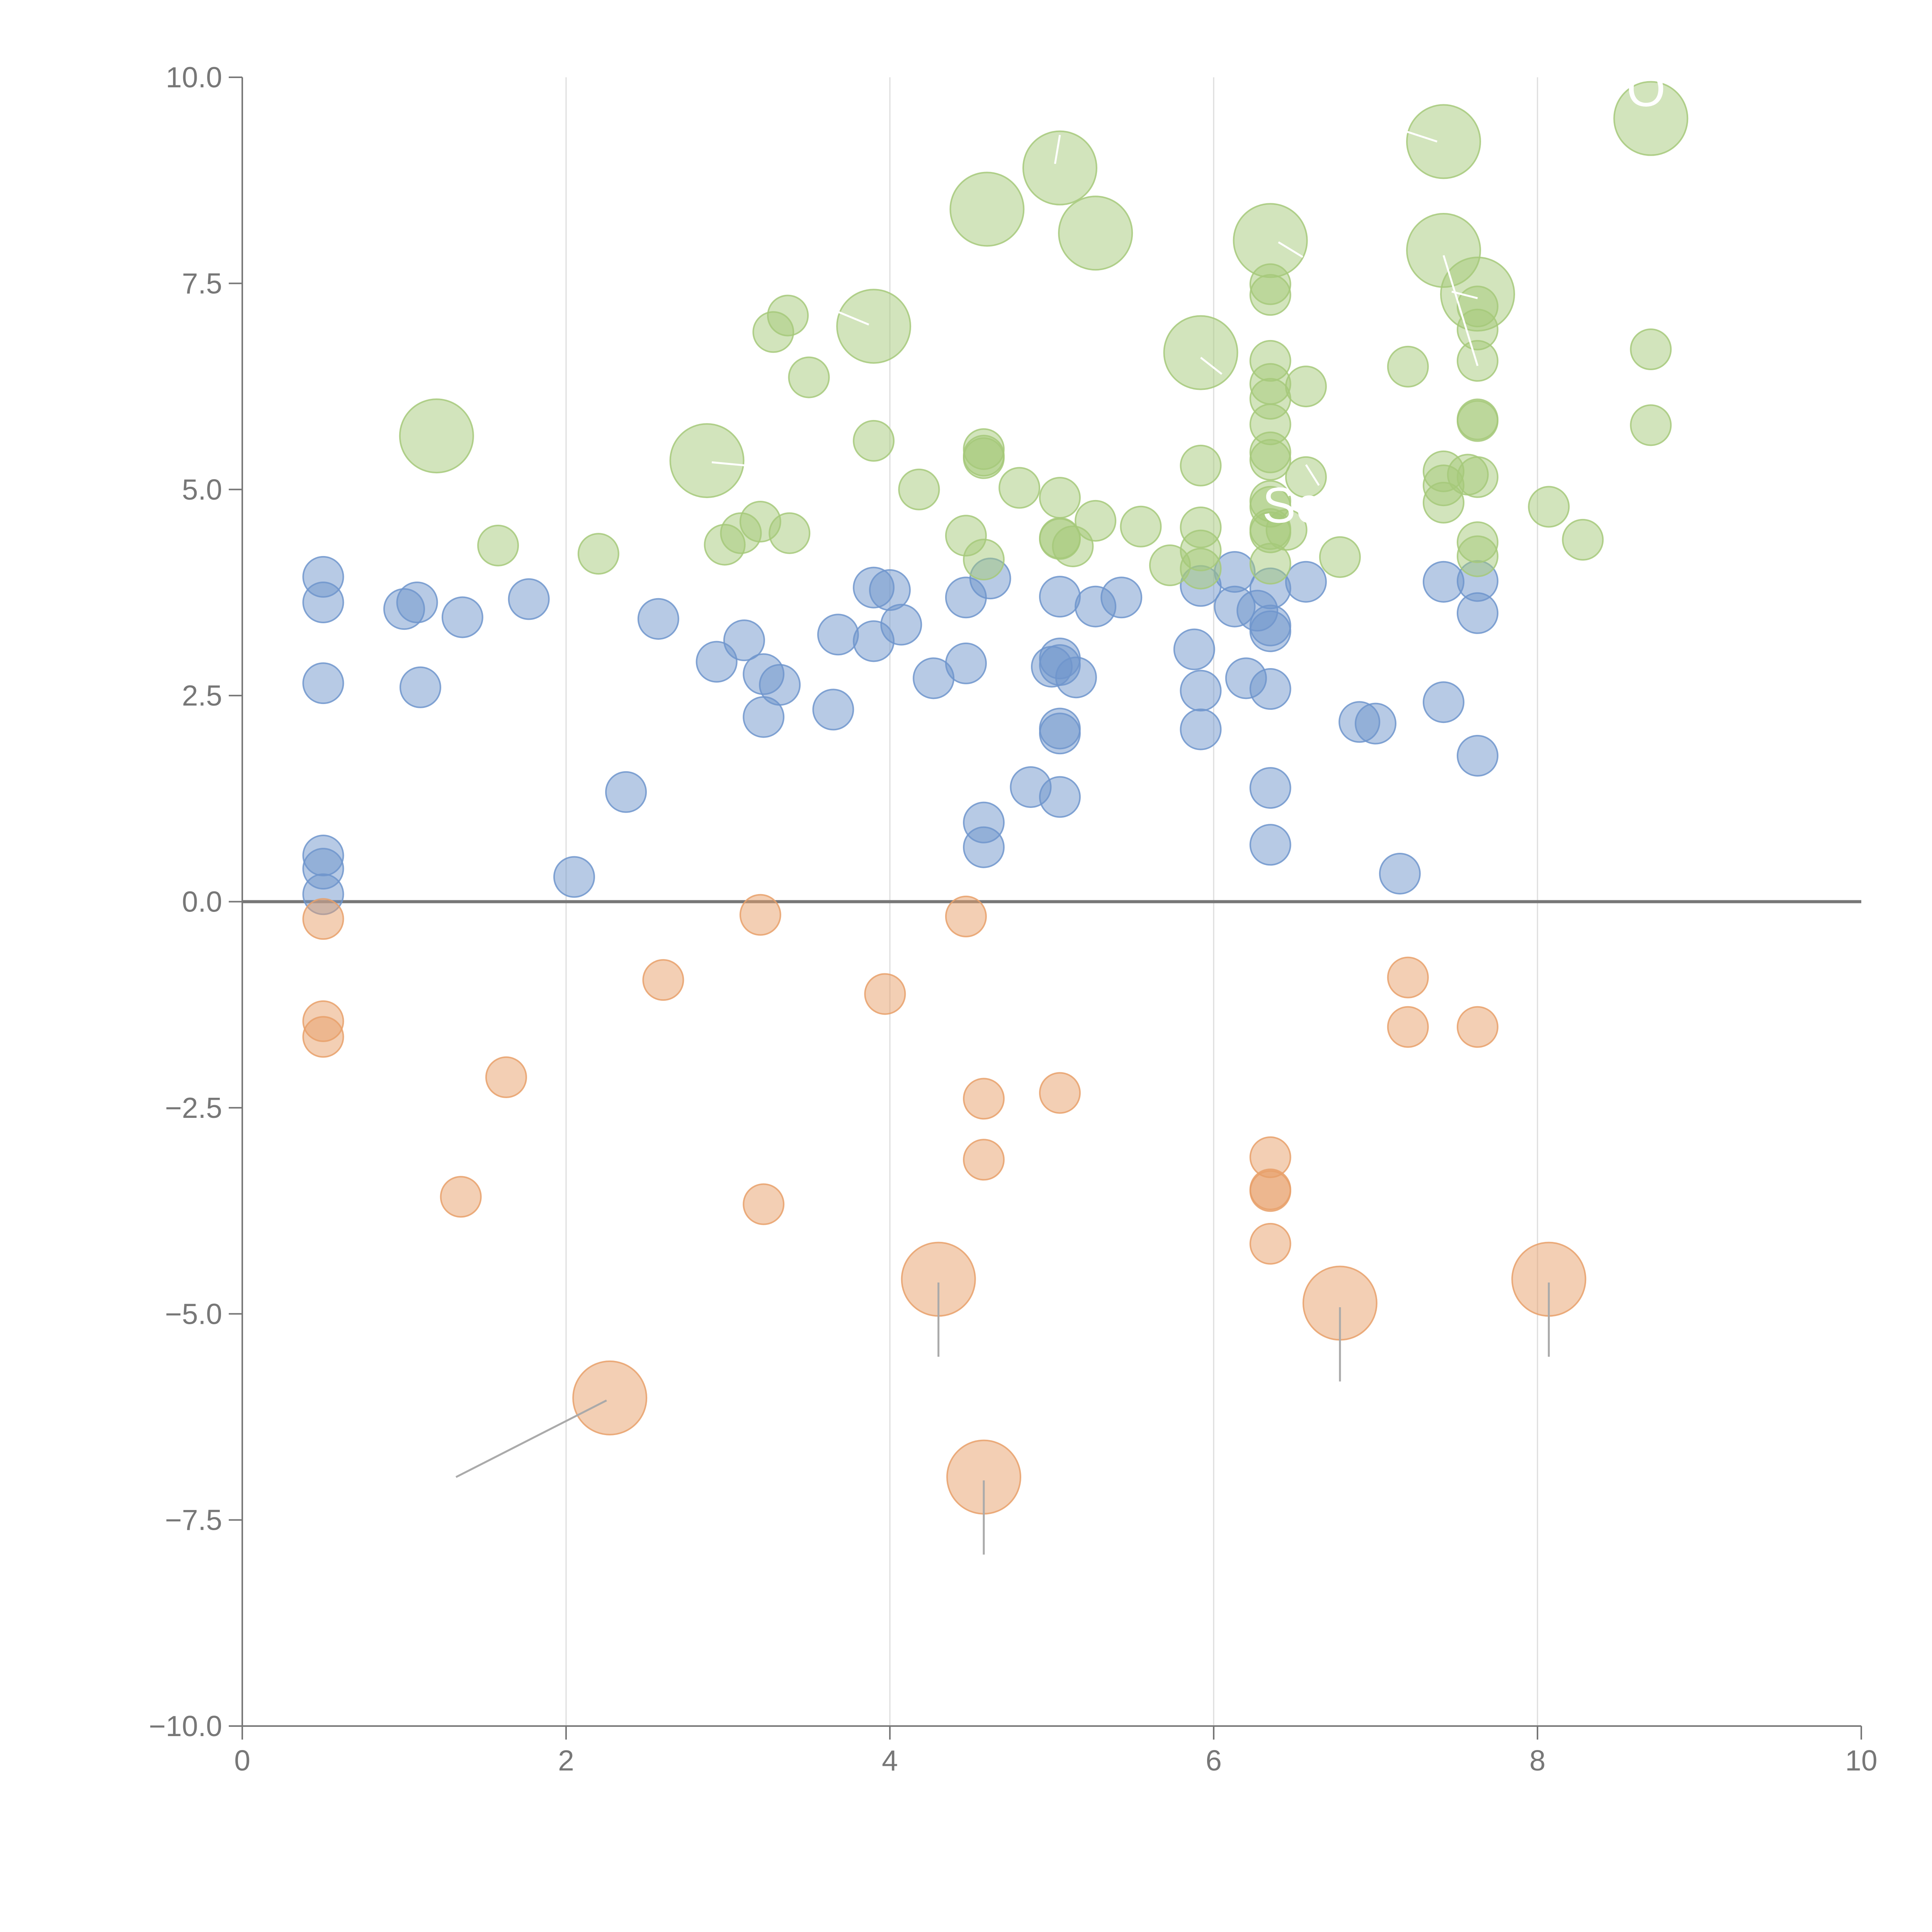  I want to click on x-tick-label: 6, so click(1214, 1760).